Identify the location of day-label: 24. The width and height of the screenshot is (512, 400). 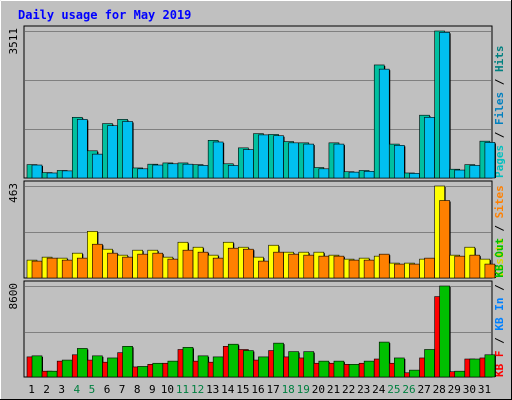
(379, 389).